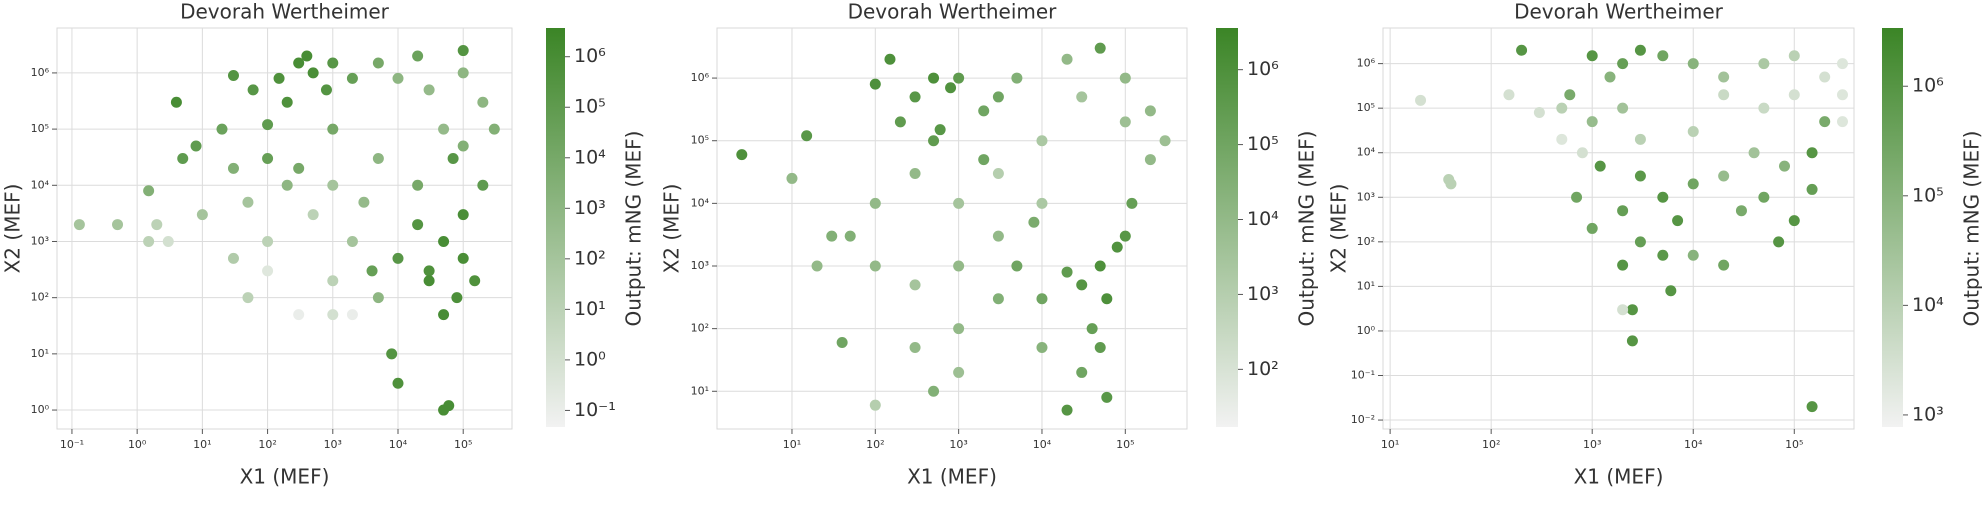 The width and height of the screenshot is (1982, 508). Describe the element at coordinates (1794, 444) in the screenshot. I see `x-tick-label: 10⁵` at that location.